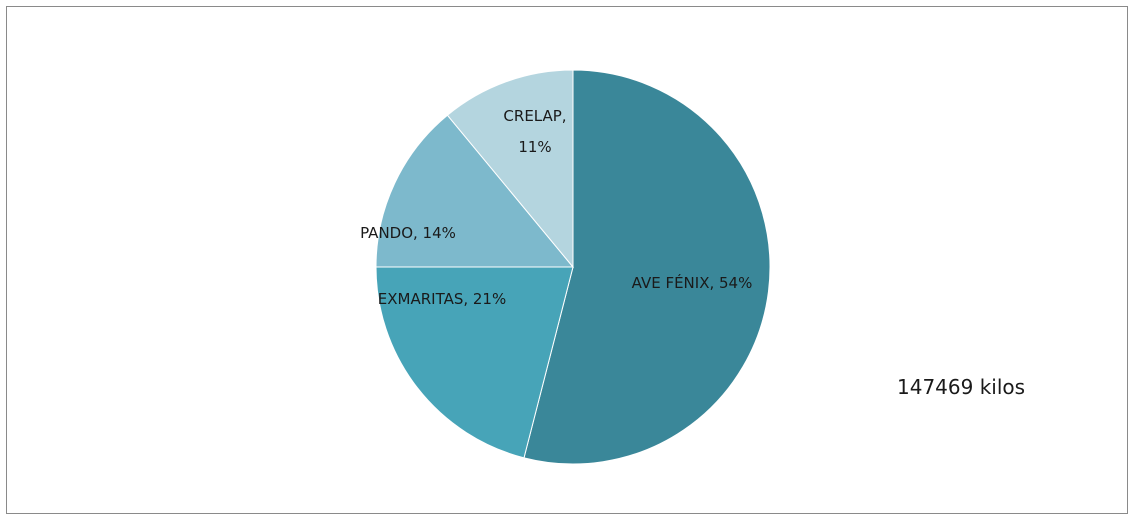 The height and width of the screenshot is (520, 1134). What do you see at coordinates (474, 362) in the screenshot?
I see `pie-slice-exmaritas` at bounding box center [474, 362].